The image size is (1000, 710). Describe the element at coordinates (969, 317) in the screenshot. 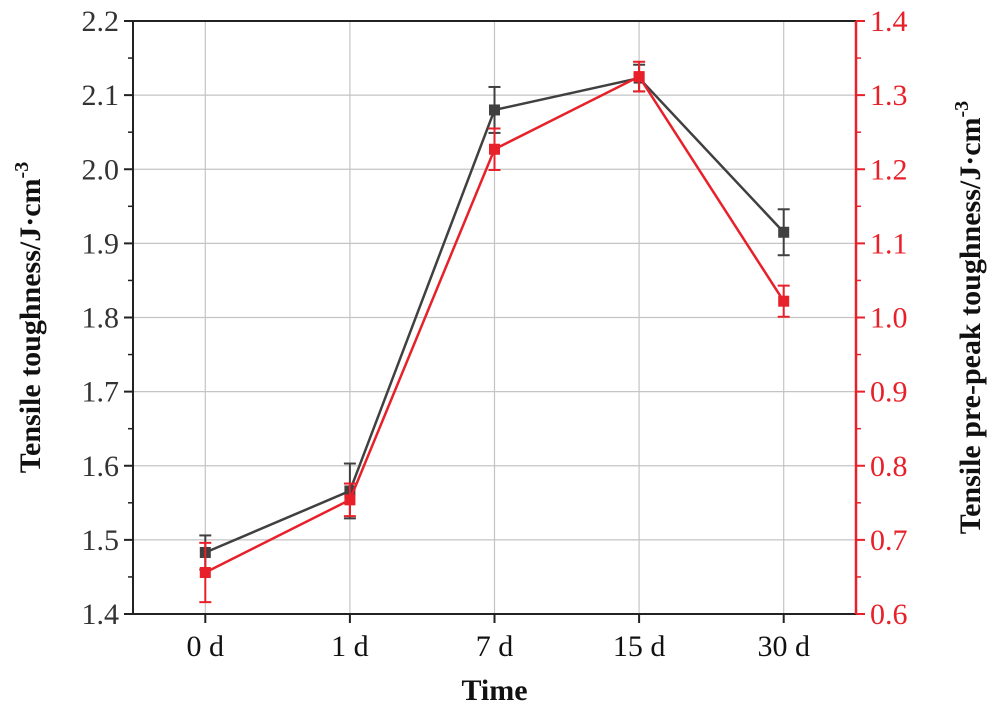

I see `right-y-axis-title: Tensile pre-peak toughness/J·cm-3` at that location.